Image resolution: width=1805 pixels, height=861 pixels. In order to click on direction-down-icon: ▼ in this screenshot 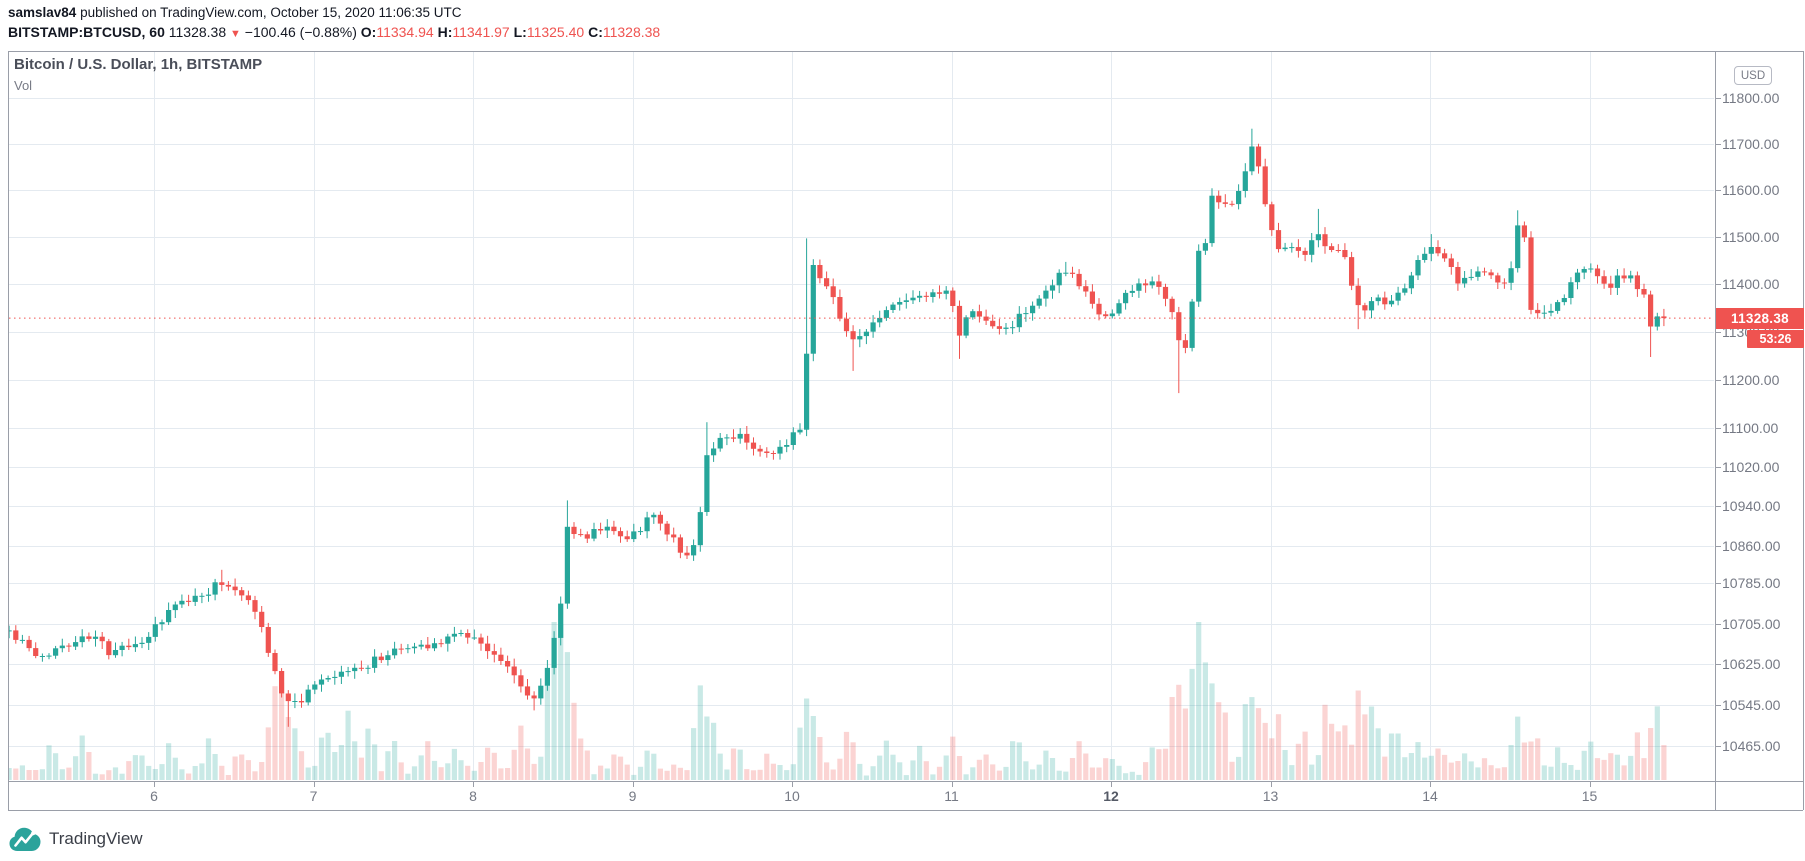, I will do `click(235, 34)`.